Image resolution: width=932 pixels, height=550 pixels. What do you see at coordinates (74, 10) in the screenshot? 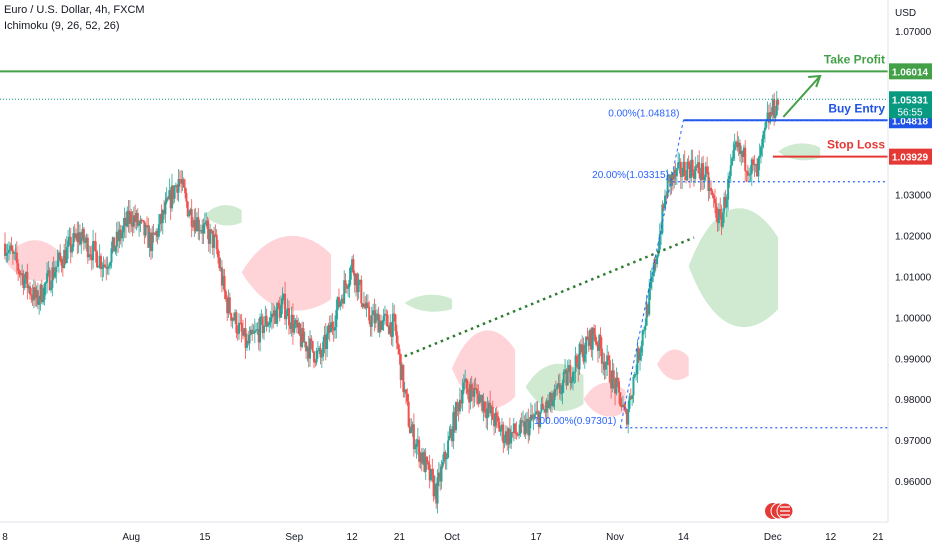
I see `symbol-title: Euro / U.S. Dollar, 4h, FXCM` at bounding box center [74, 10].